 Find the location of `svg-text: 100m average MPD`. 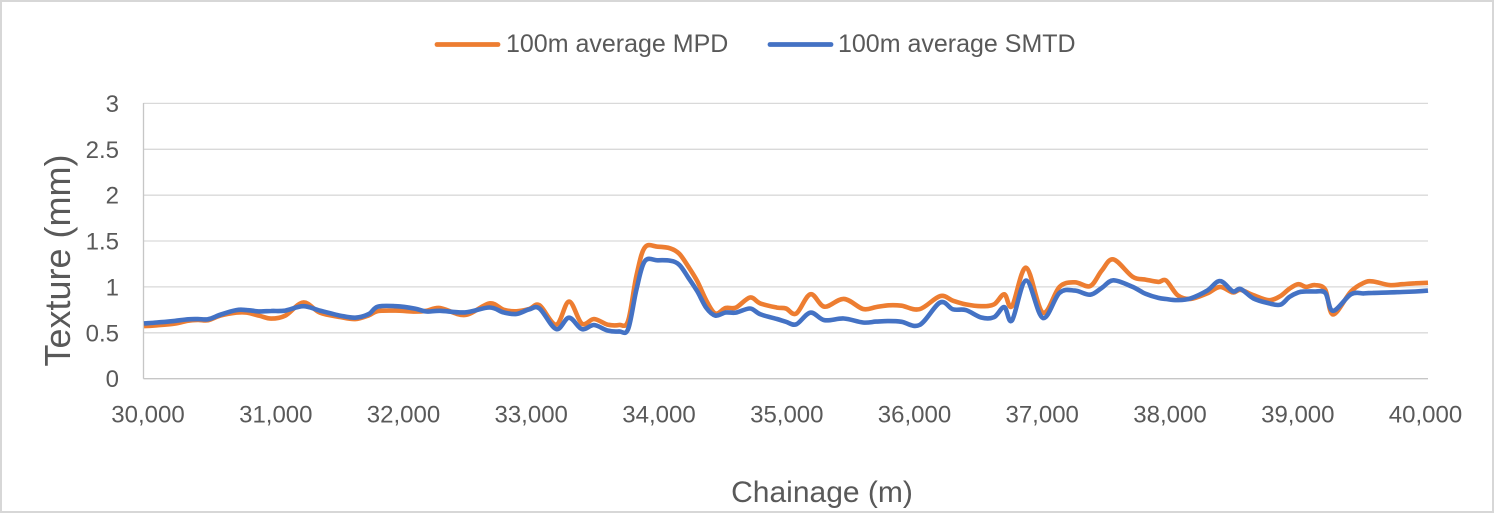

svg-text: 100m average MPD is located at coordinates (617, 44).